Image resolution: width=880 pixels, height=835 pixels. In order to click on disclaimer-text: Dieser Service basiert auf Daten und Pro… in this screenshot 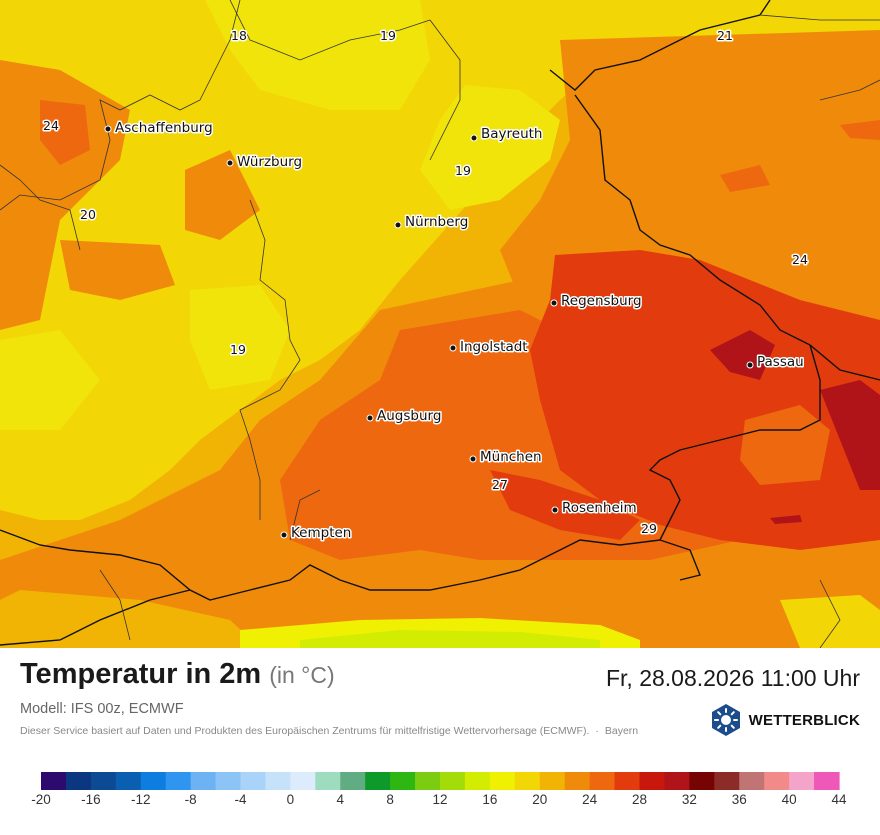, I will do `click(305, 731)`.